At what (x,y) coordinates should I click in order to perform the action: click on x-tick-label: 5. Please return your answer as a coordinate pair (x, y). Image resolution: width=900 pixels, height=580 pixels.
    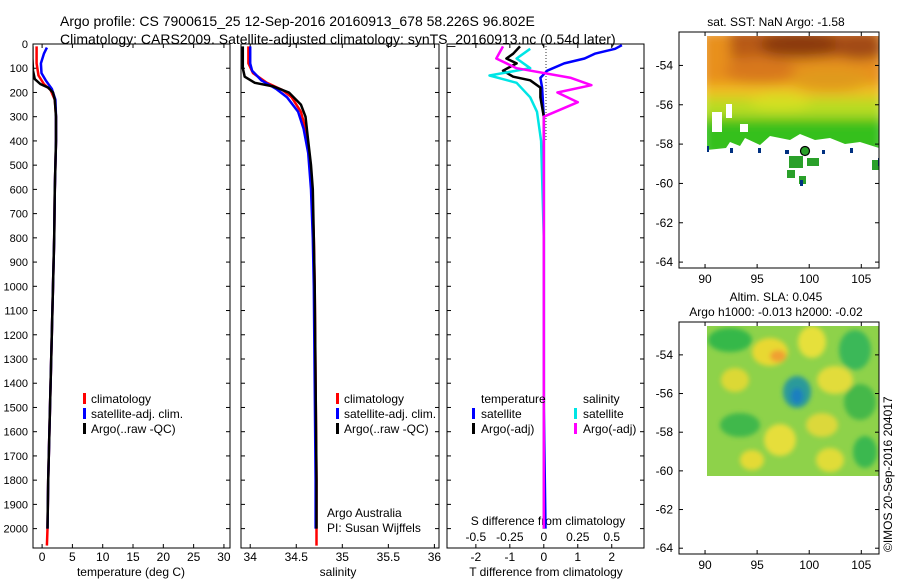
    Looking at the image, I should click on (72, 557).